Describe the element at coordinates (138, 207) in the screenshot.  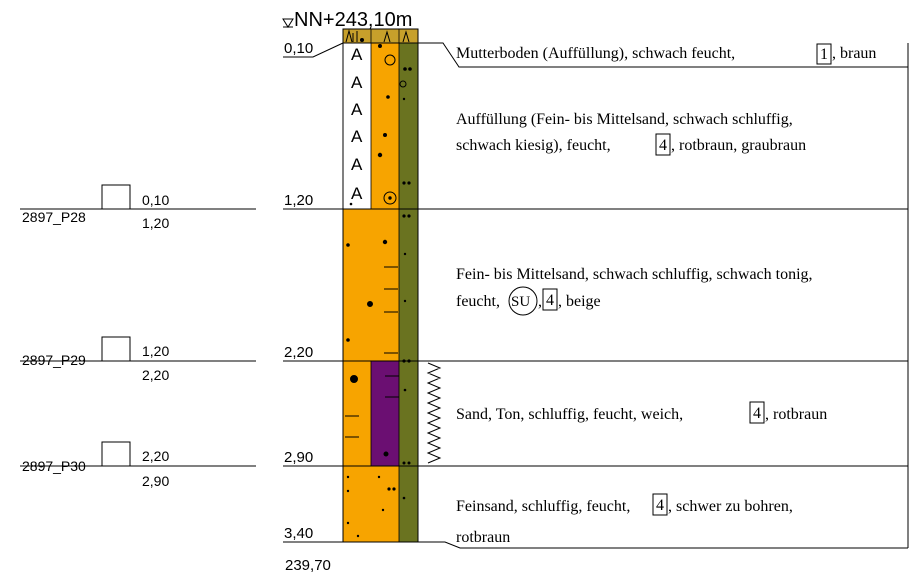
I see `sample-2897-p28: 2897_P28 0,10 1,20` at that location.